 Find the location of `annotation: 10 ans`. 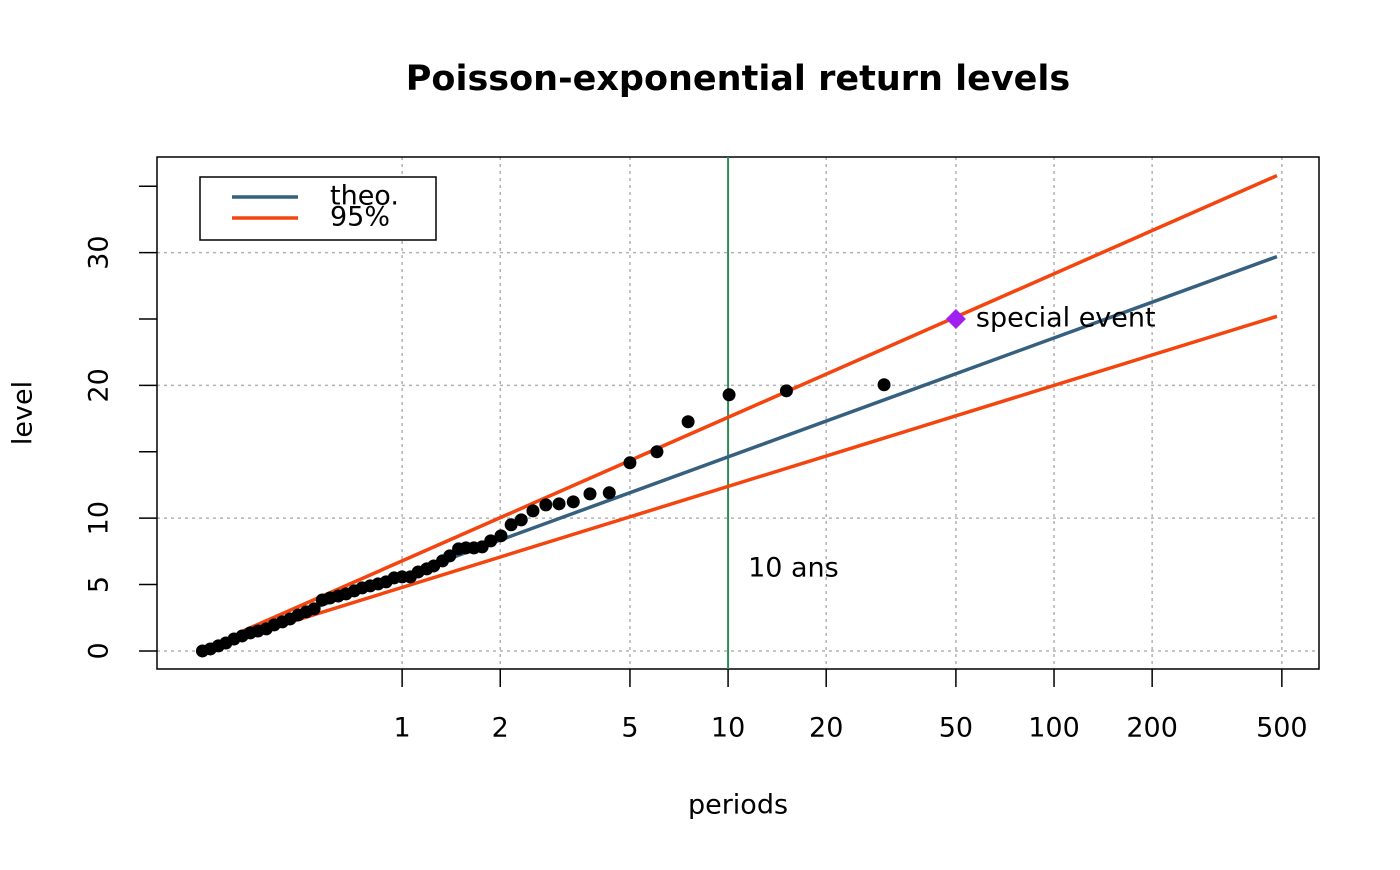

annotation: 10 ans is located at coordinates (793, 568).